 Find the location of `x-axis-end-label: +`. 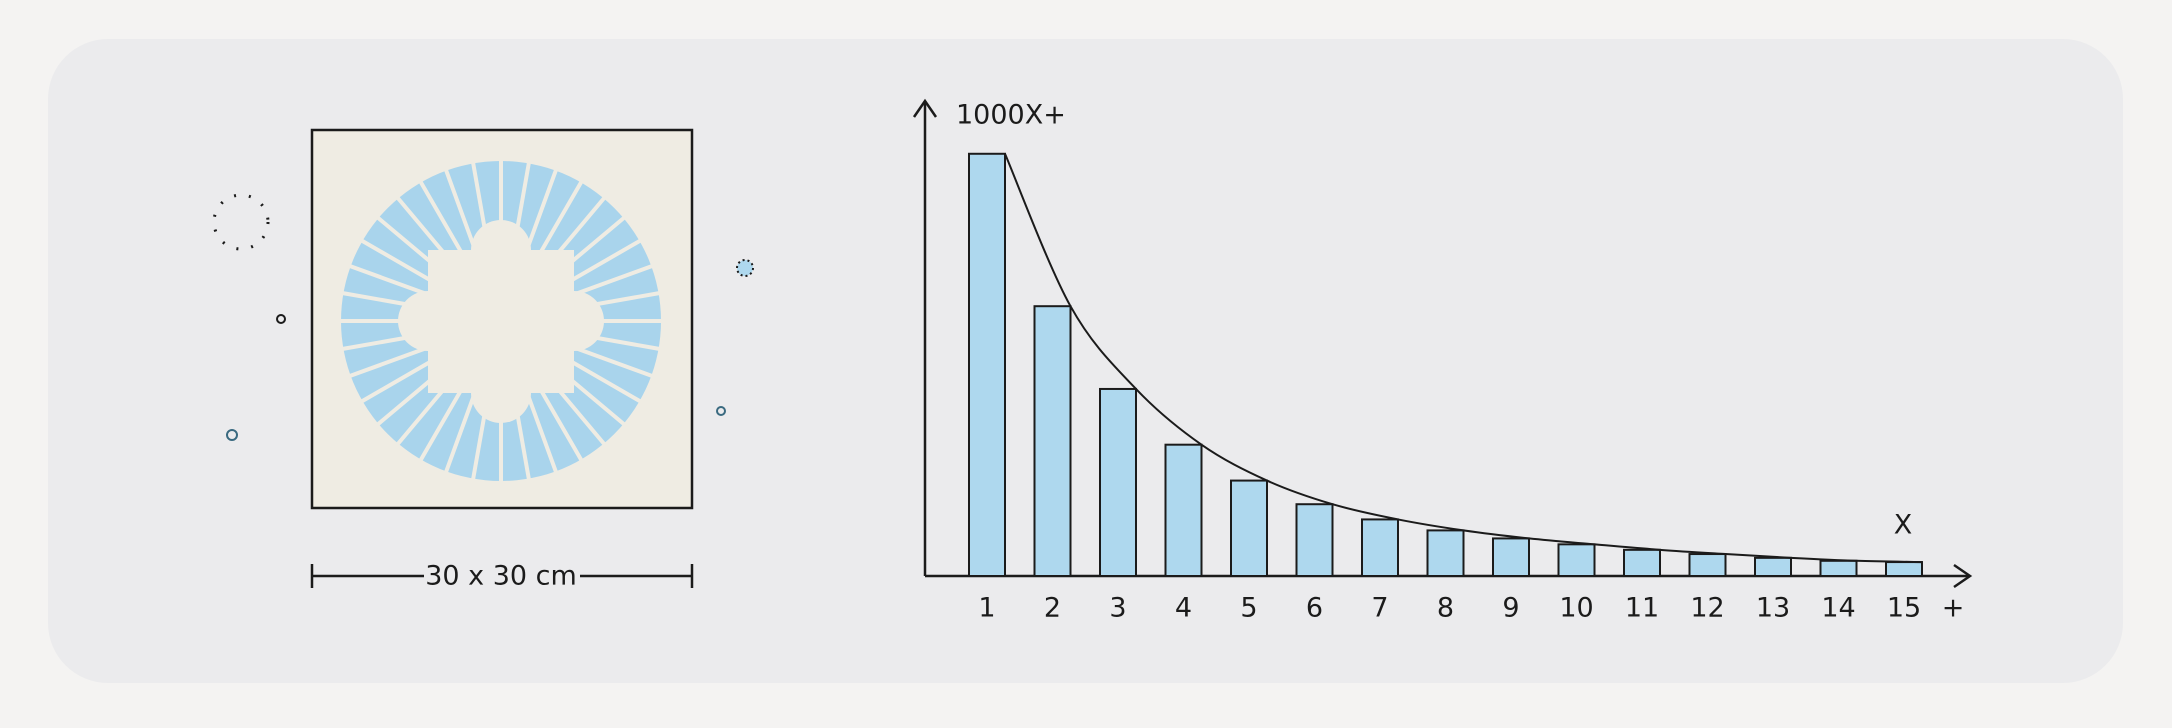

x-axis-end-label: + is located at coordinates (1953, 608).